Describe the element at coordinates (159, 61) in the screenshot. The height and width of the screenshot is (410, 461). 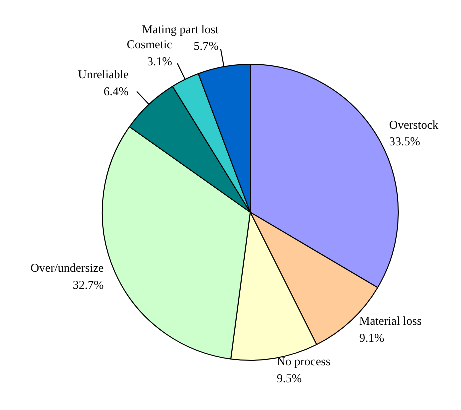
I see `data-label: 3.1%` at that location.